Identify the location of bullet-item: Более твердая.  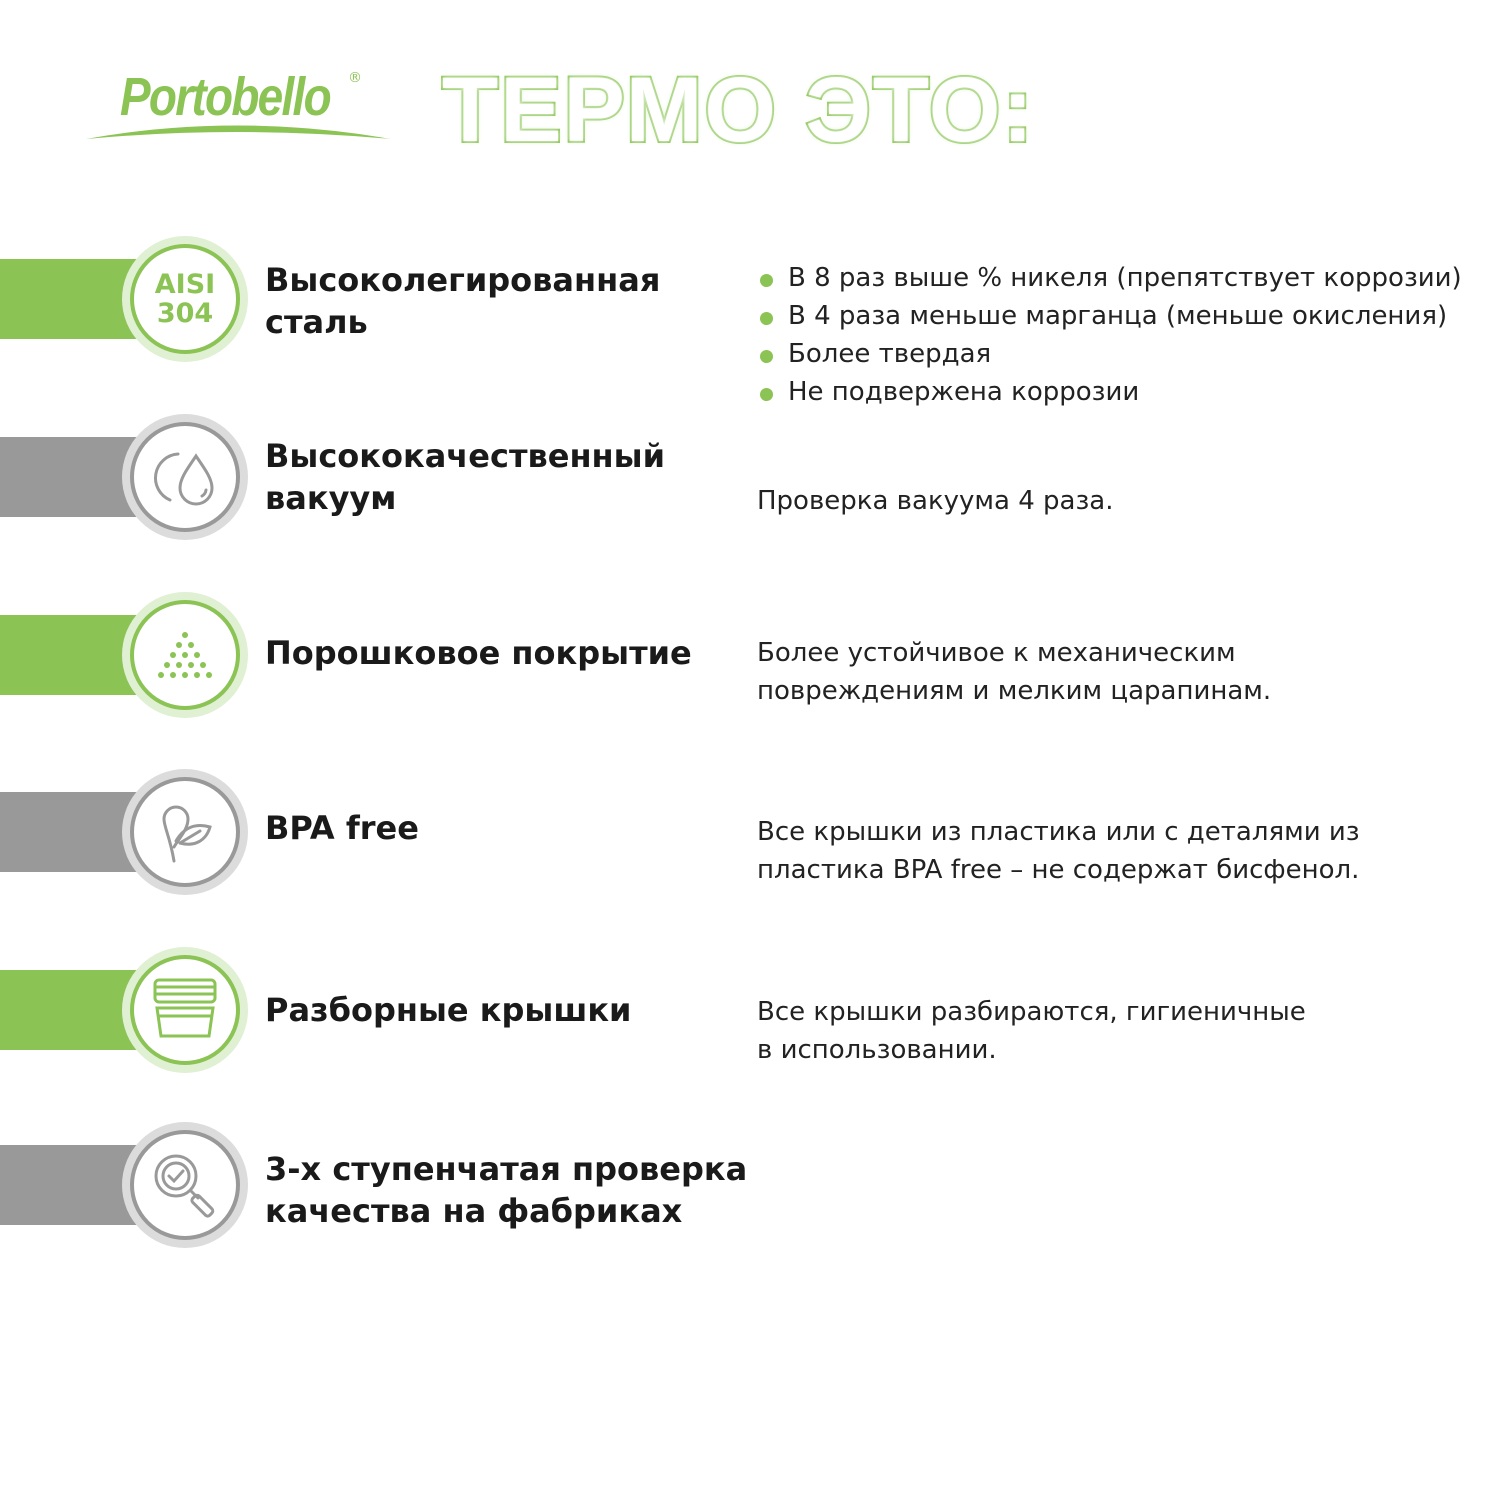
(1109, 354).